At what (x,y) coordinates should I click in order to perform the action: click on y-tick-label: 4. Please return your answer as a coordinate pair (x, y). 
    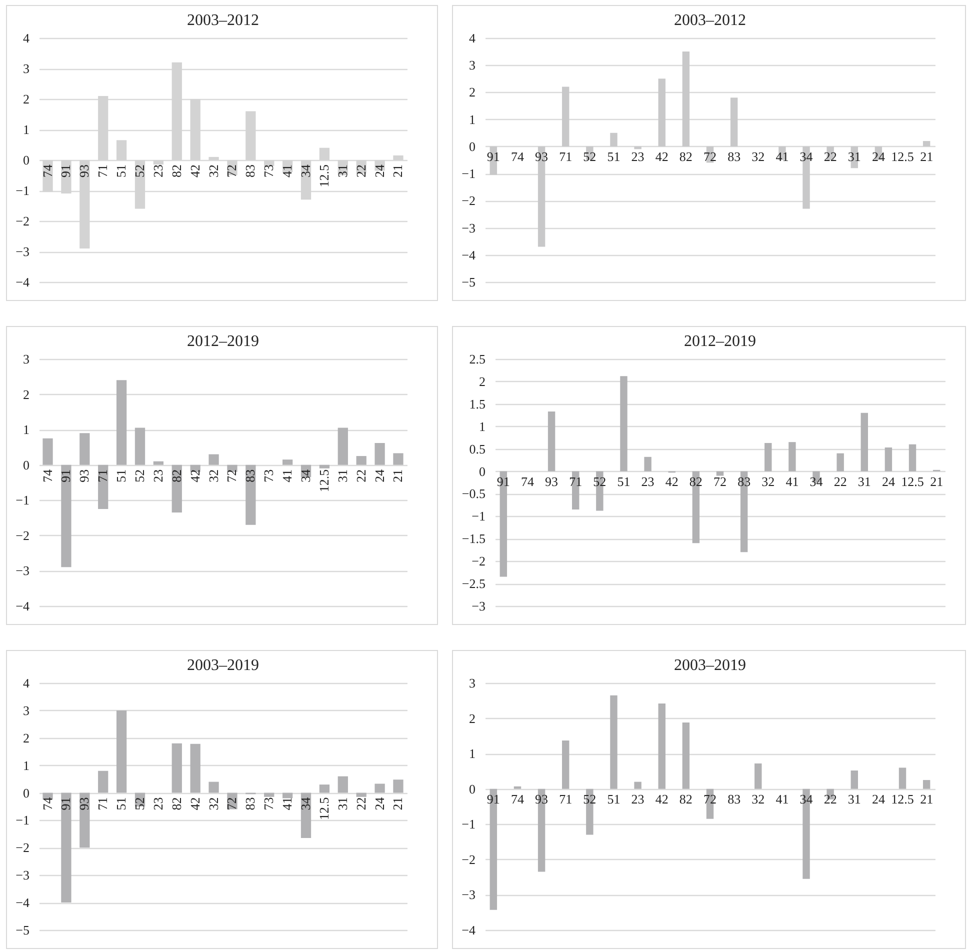
    Looking at the image, I should click on (472, 38).